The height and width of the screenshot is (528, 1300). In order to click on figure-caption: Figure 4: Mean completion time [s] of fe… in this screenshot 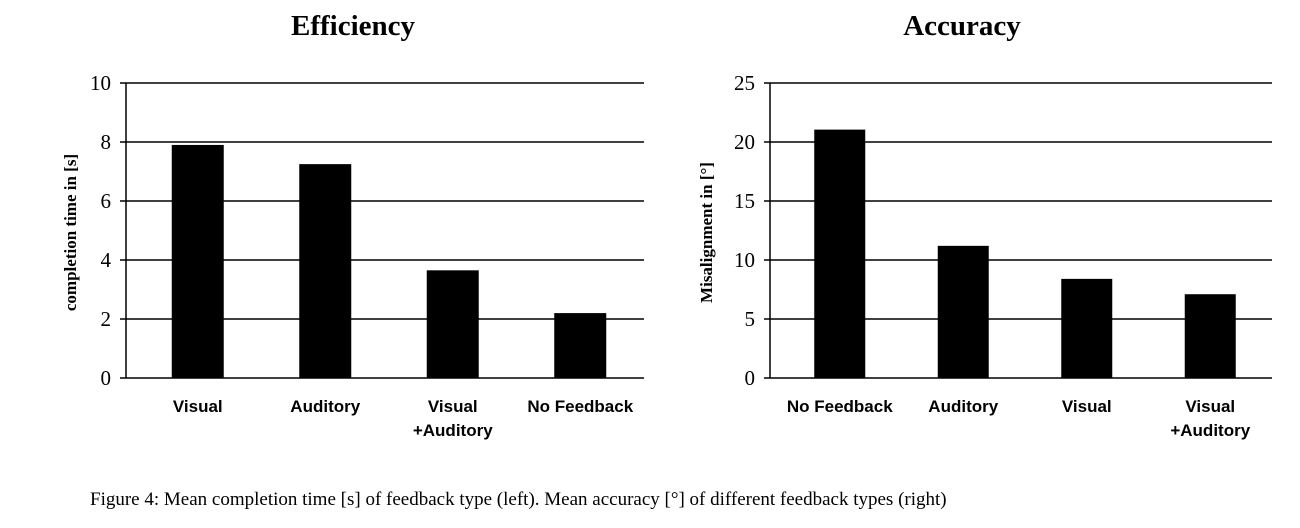, I will do `click(518, 499)`.